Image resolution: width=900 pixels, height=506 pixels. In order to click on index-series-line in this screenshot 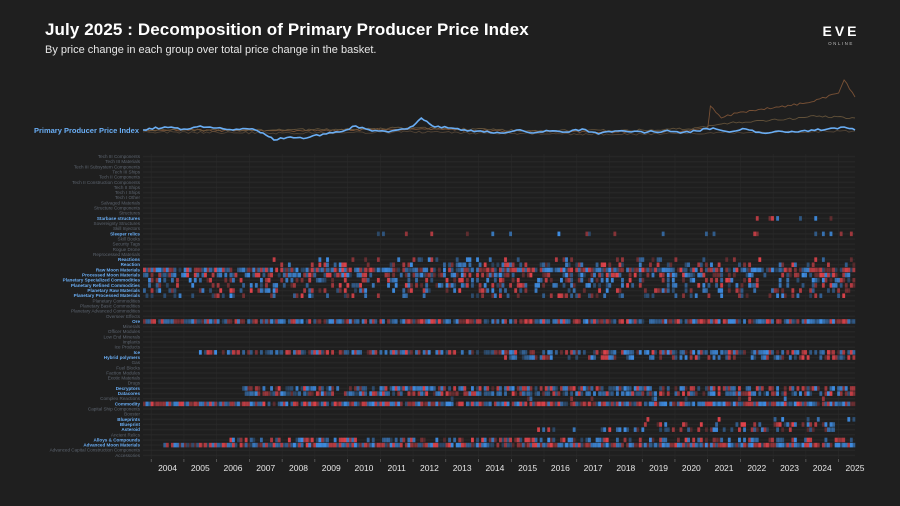, I will do `click(499, 128)`.